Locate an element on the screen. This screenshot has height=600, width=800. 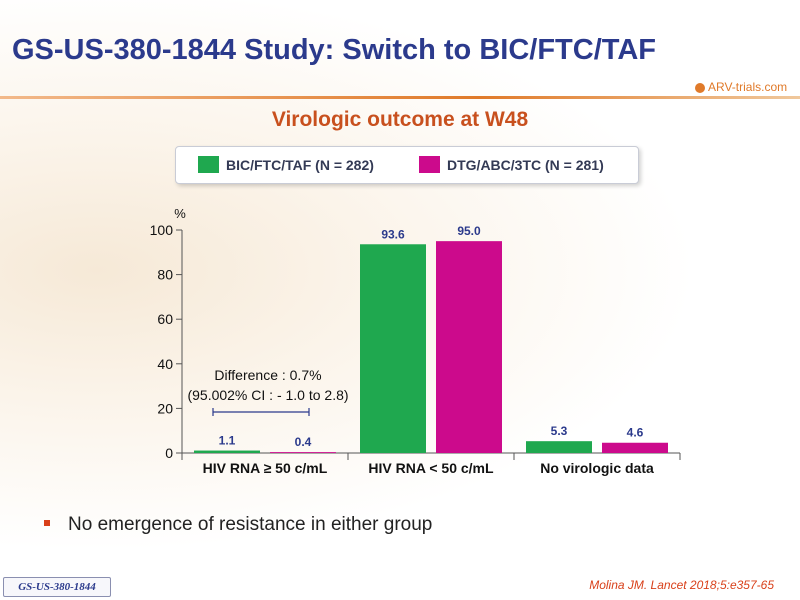
legend-label-bic: BIC/FTC/TAF (N = 282) is located at coordinates (300, 165).